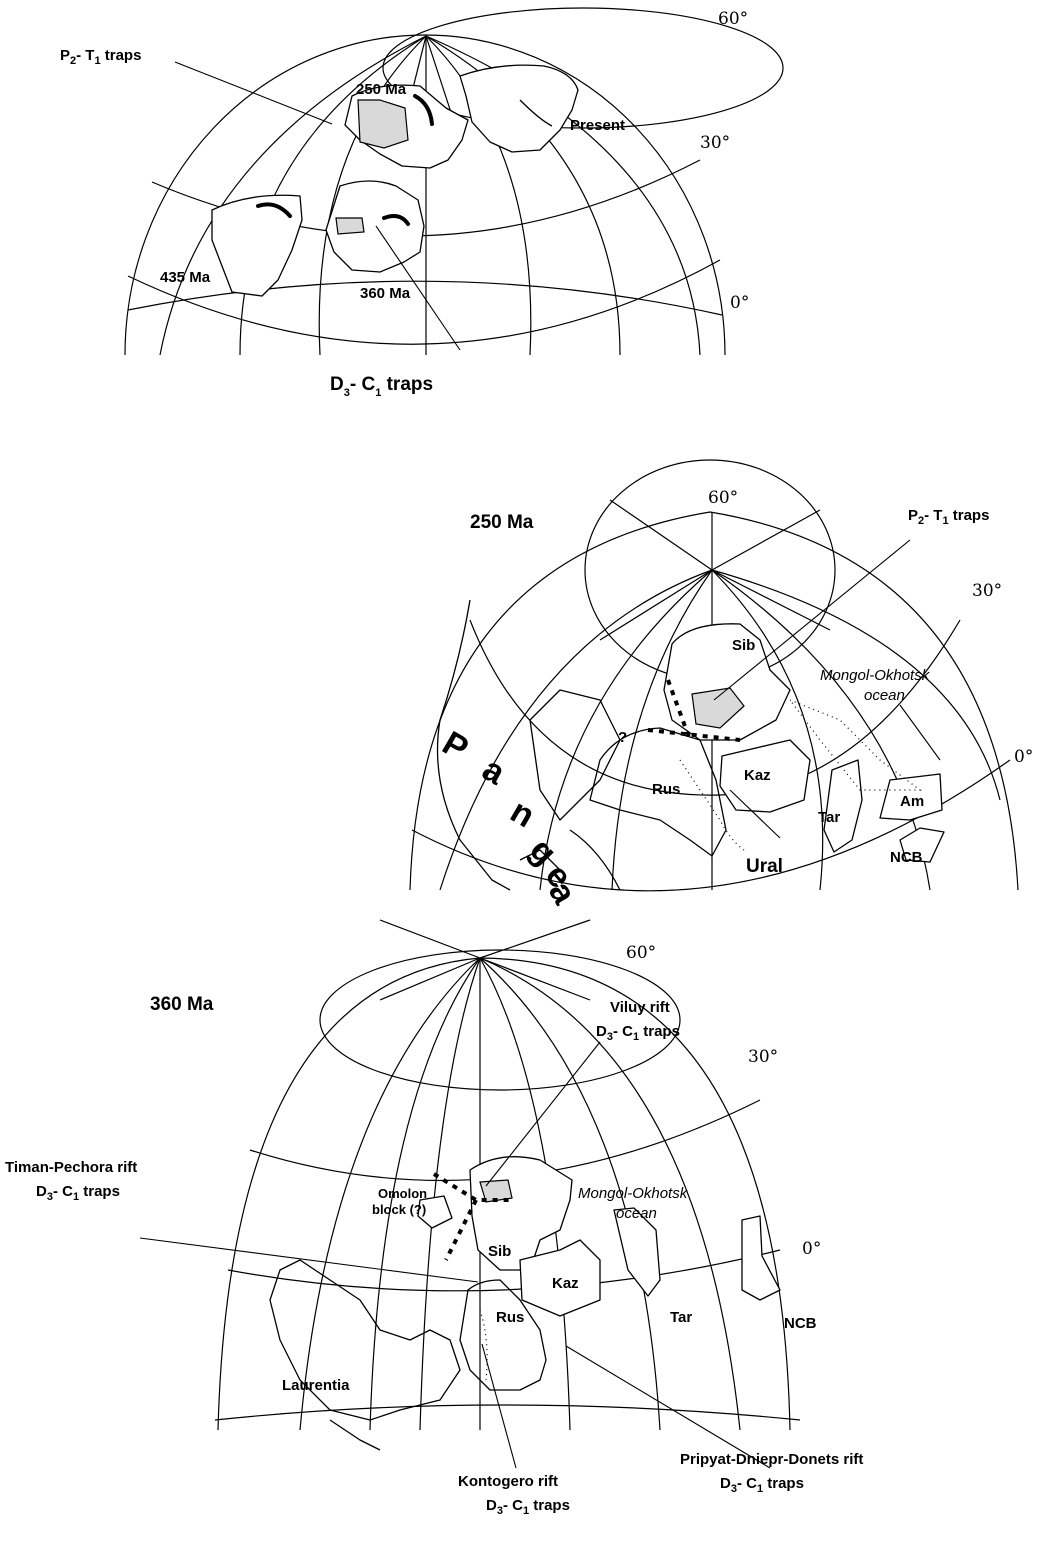  What do you see at coordinates (182, 1004) in the screenshot?
I see `title-bot: 360 Ma` at bounding box center [182, 1004].